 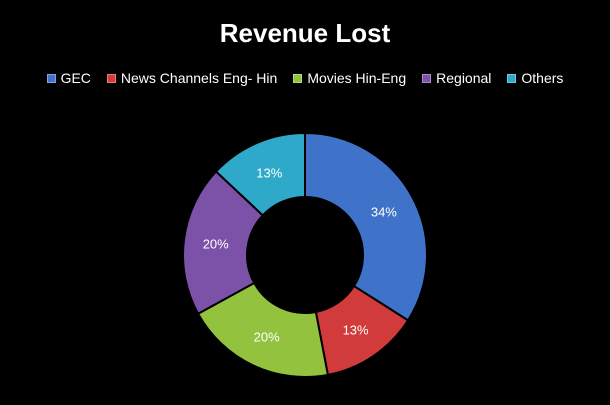 I want to click on chart-title: Revenue Lost, so click(x=305, y=33).